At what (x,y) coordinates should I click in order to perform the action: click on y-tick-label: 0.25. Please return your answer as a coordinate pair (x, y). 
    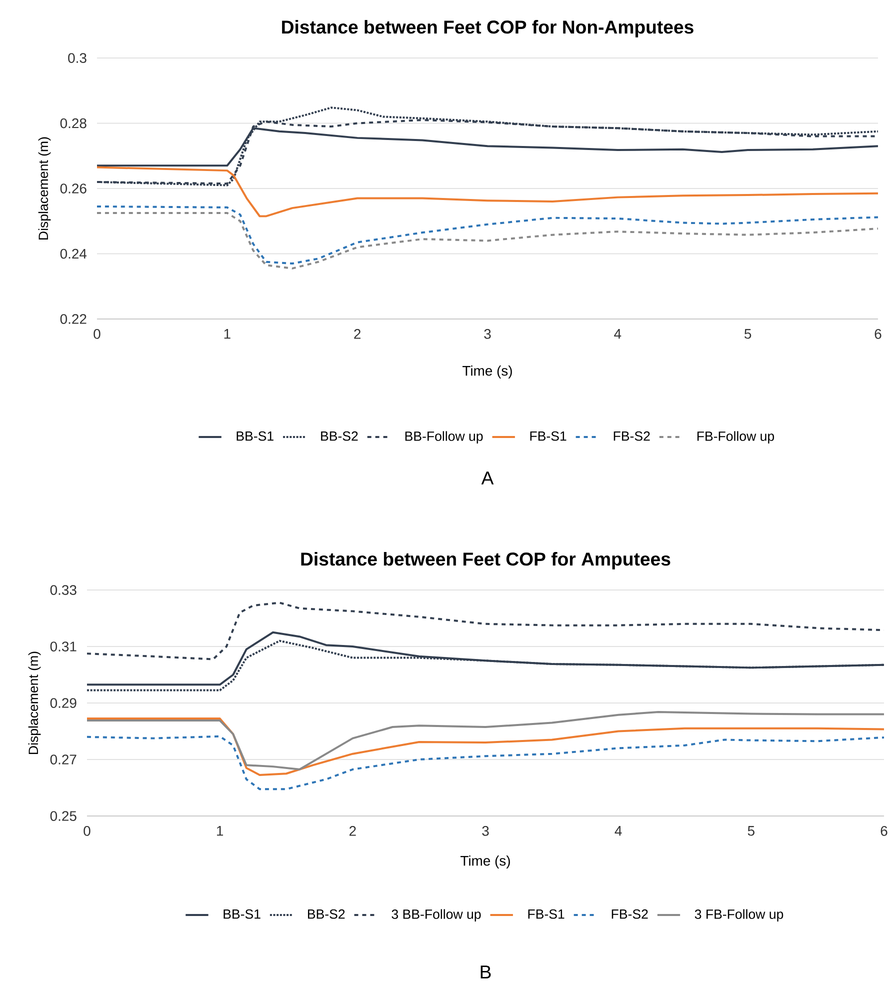
    Looking at the image, I should click on (63, 816).